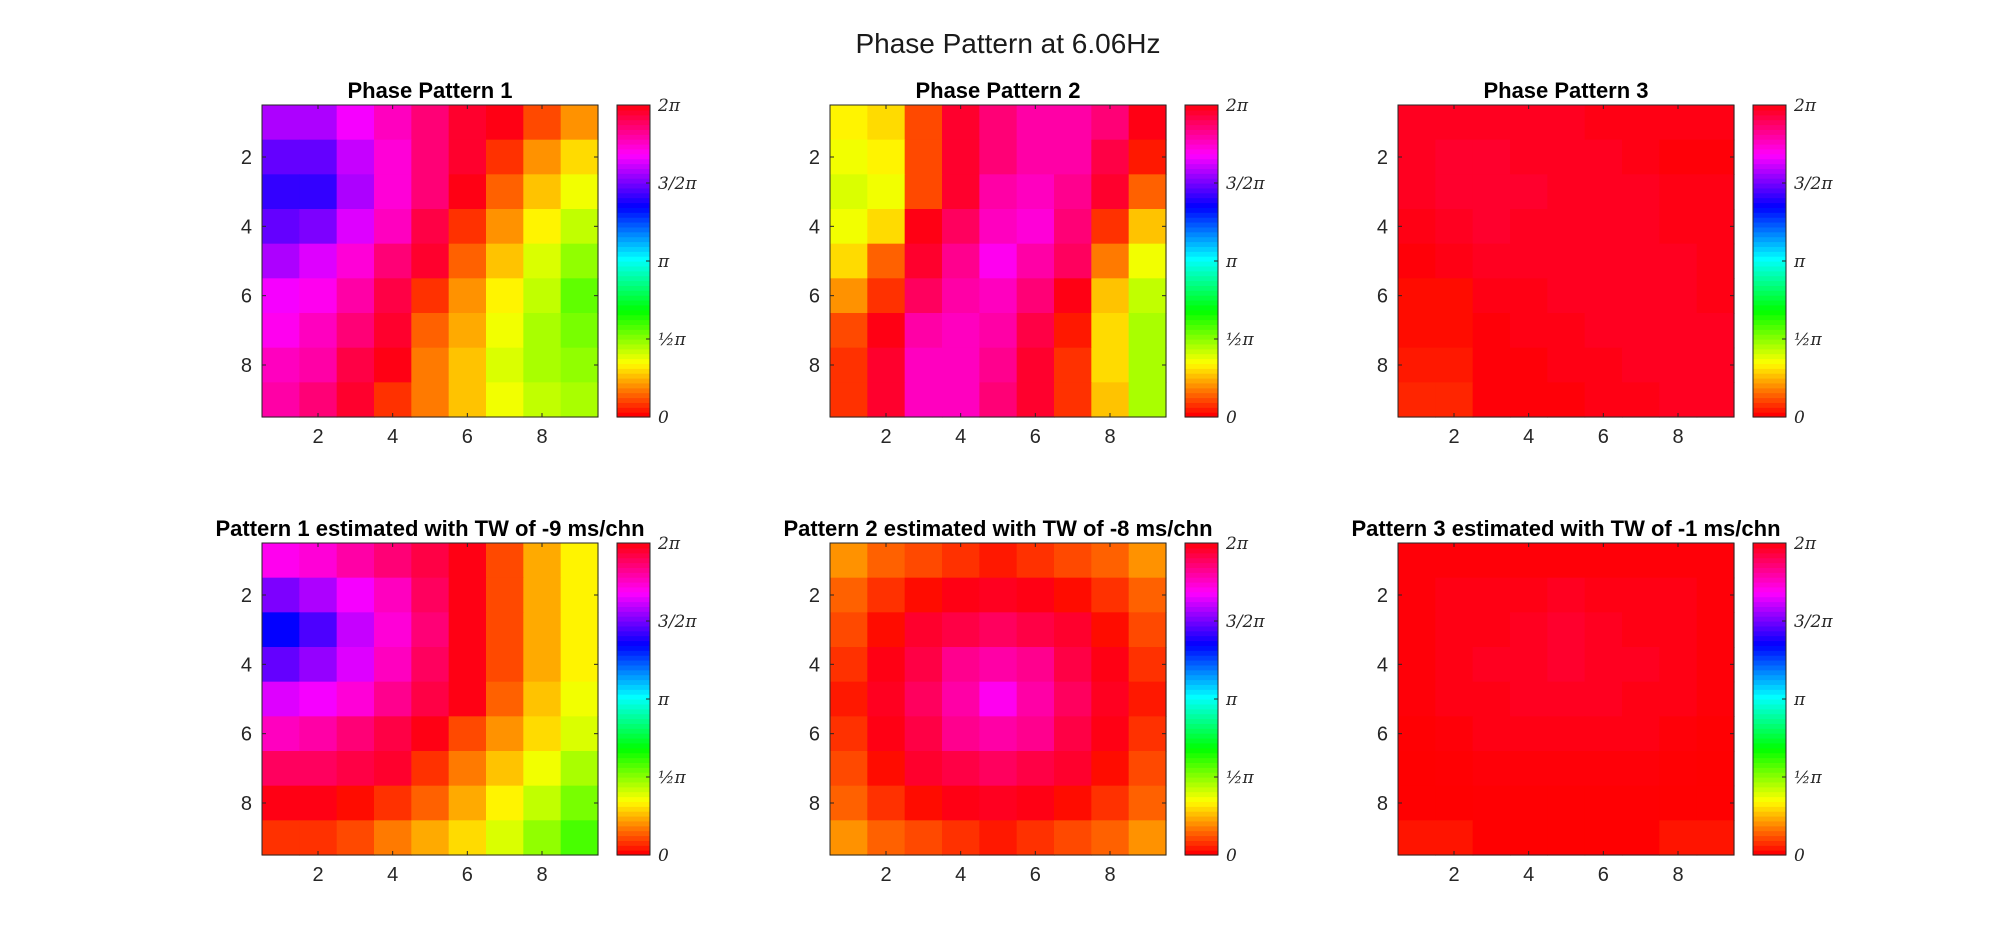 This screenshot has height=950, width=2000. What do you see at coordinates (1035, 437) in the screenshot?
I see `x-tick-label: 6` at bounding box center [1035, 437].